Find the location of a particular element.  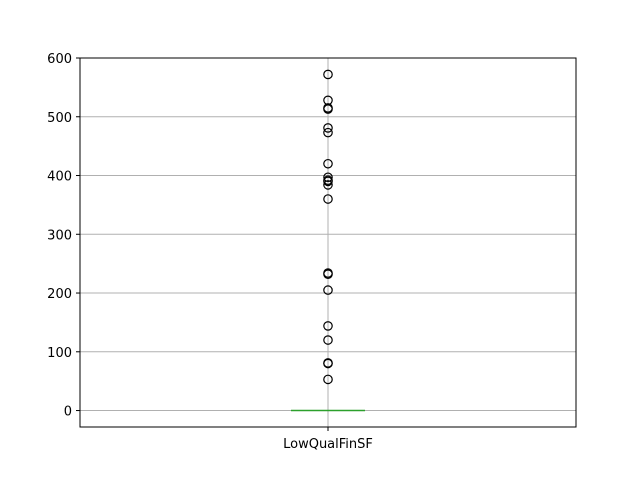

x-axis: LowQualFinSF is located at coordinates (328, 439).